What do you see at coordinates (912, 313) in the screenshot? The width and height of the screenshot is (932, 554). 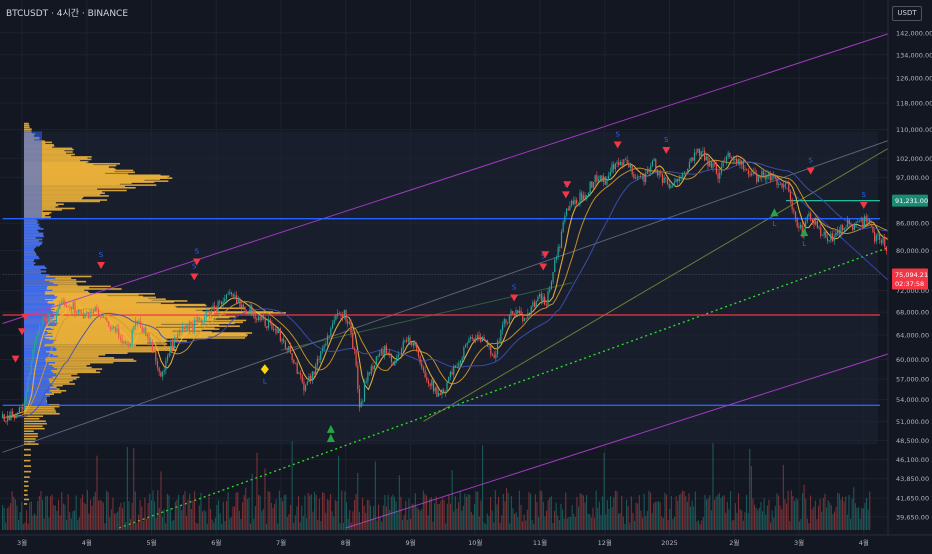 I see `price-tick-label: 68,000.00` at bounding box center [912, 313].